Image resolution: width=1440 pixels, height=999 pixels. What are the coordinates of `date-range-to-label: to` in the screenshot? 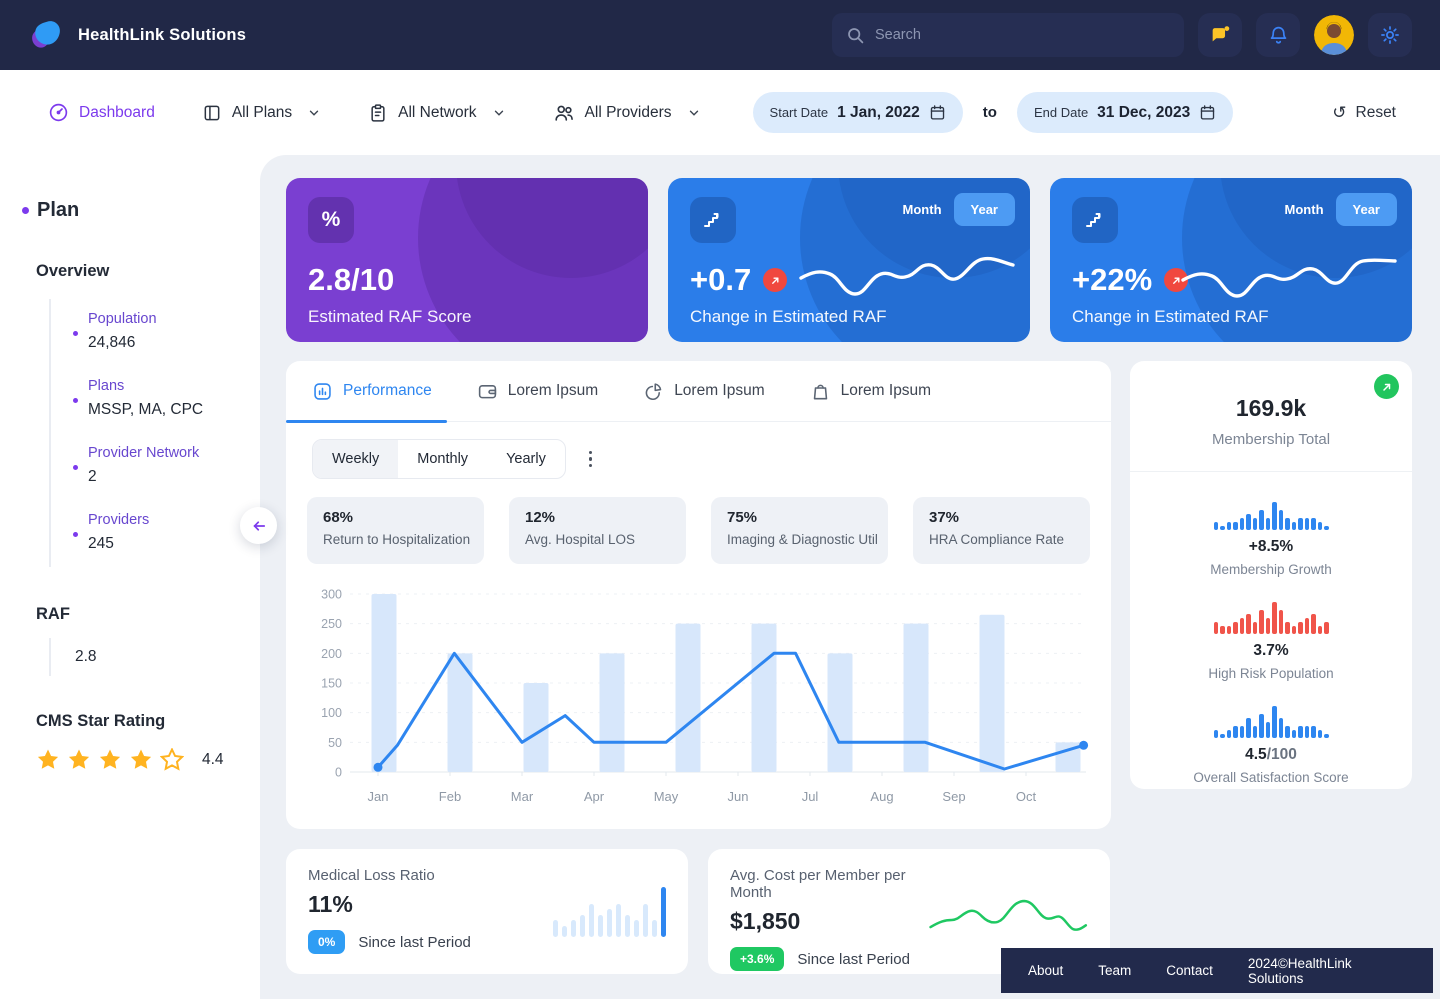 It's located at (989, 112).